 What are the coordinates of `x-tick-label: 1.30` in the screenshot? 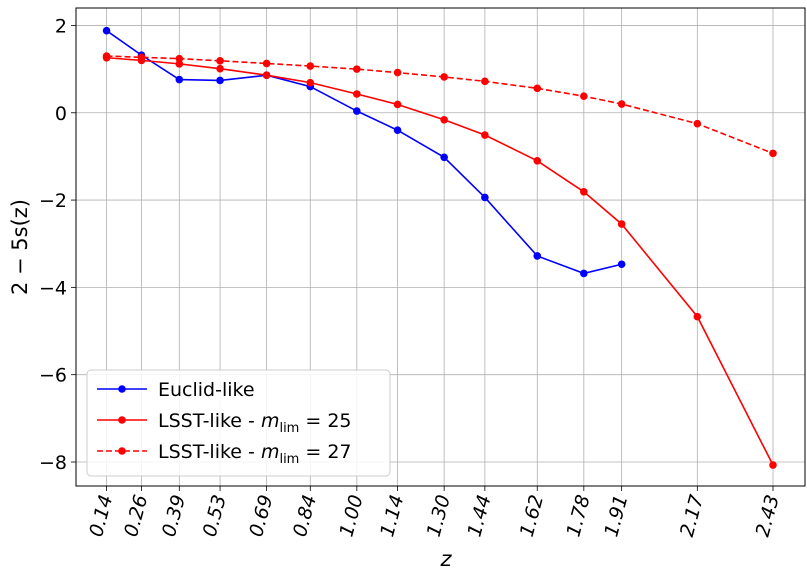 It's located at (439, 516).